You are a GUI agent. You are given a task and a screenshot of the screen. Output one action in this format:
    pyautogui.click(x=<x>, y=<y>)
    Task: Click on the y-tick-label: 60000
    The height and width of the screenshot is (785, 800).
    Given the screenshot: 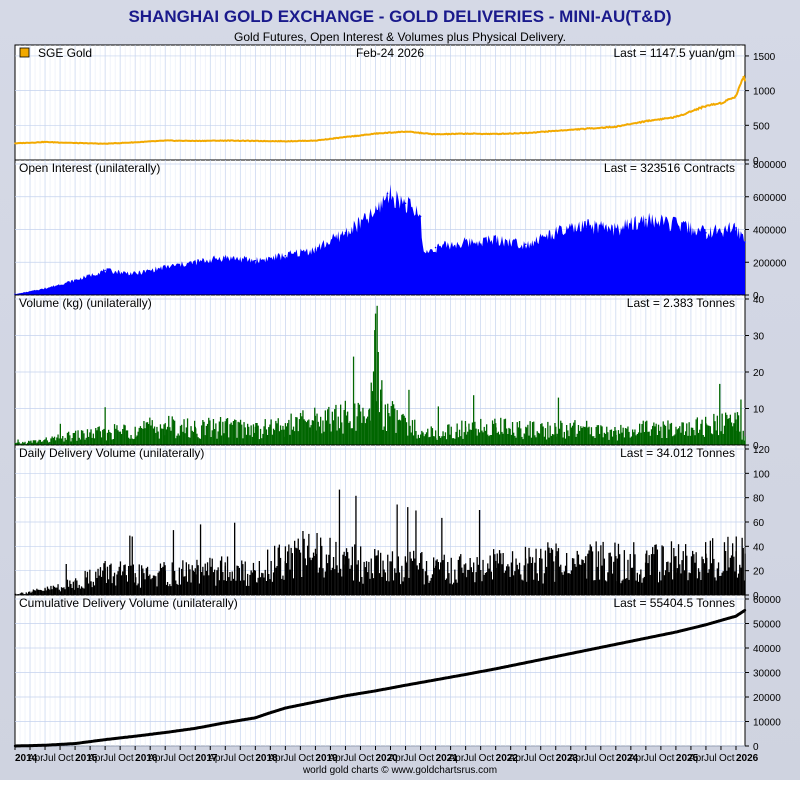 What is the action you would take?
    pyautogui.click(x=767, y=600)
    